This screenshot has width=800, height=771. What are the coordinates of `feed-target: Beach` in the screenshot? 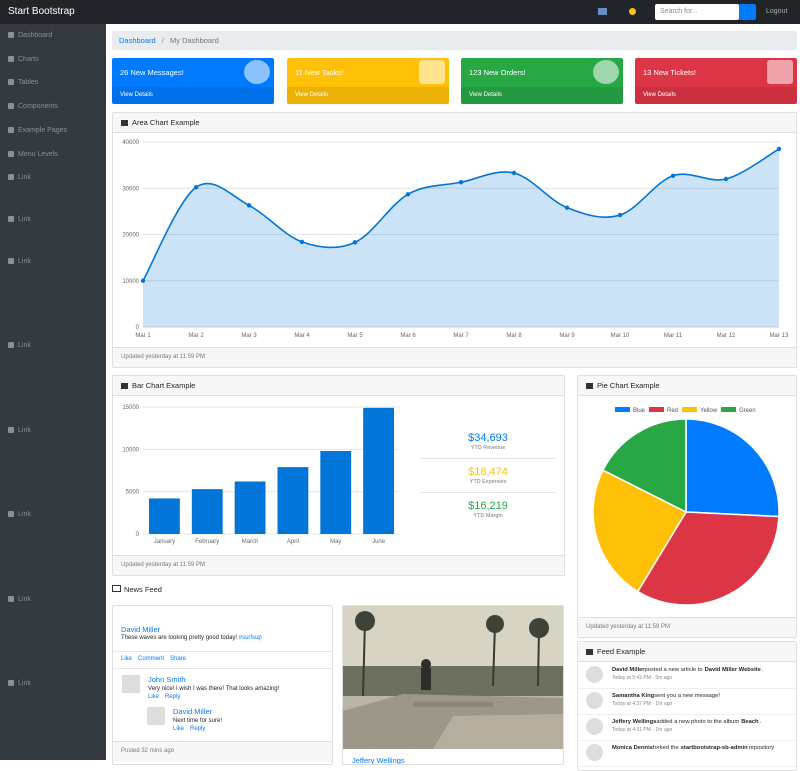 It's located at (750, 722).